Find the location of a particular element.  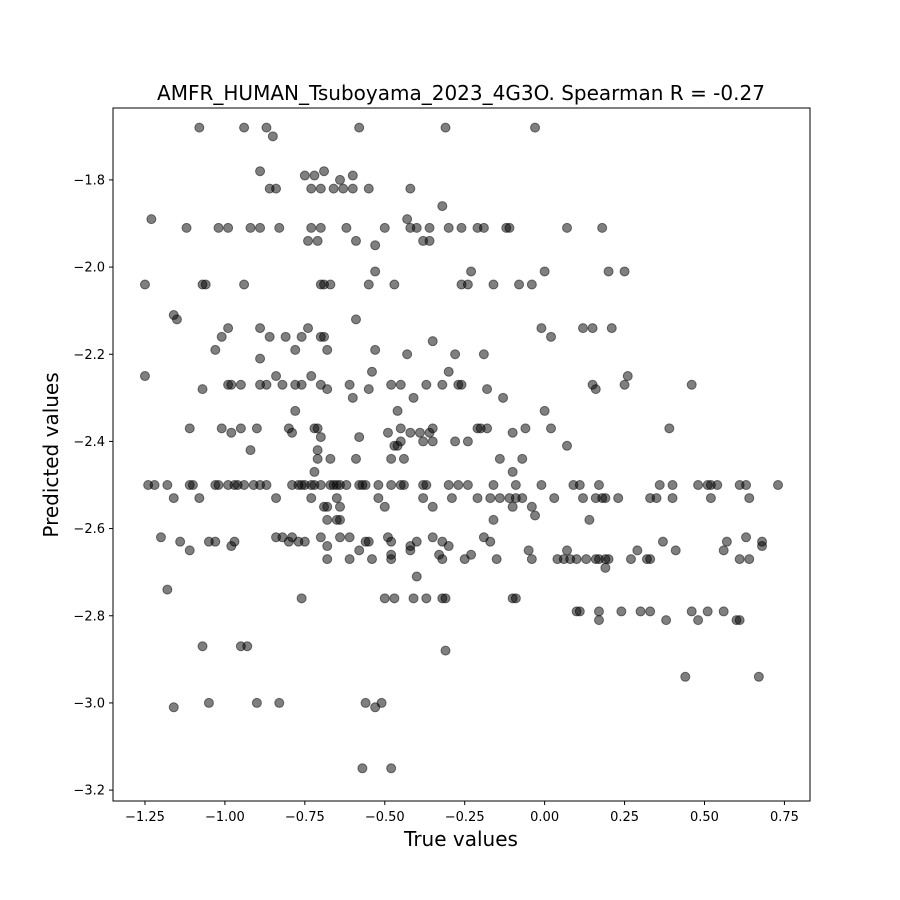

x-tick-label: −0.50 is located at coordinates (385, 817).